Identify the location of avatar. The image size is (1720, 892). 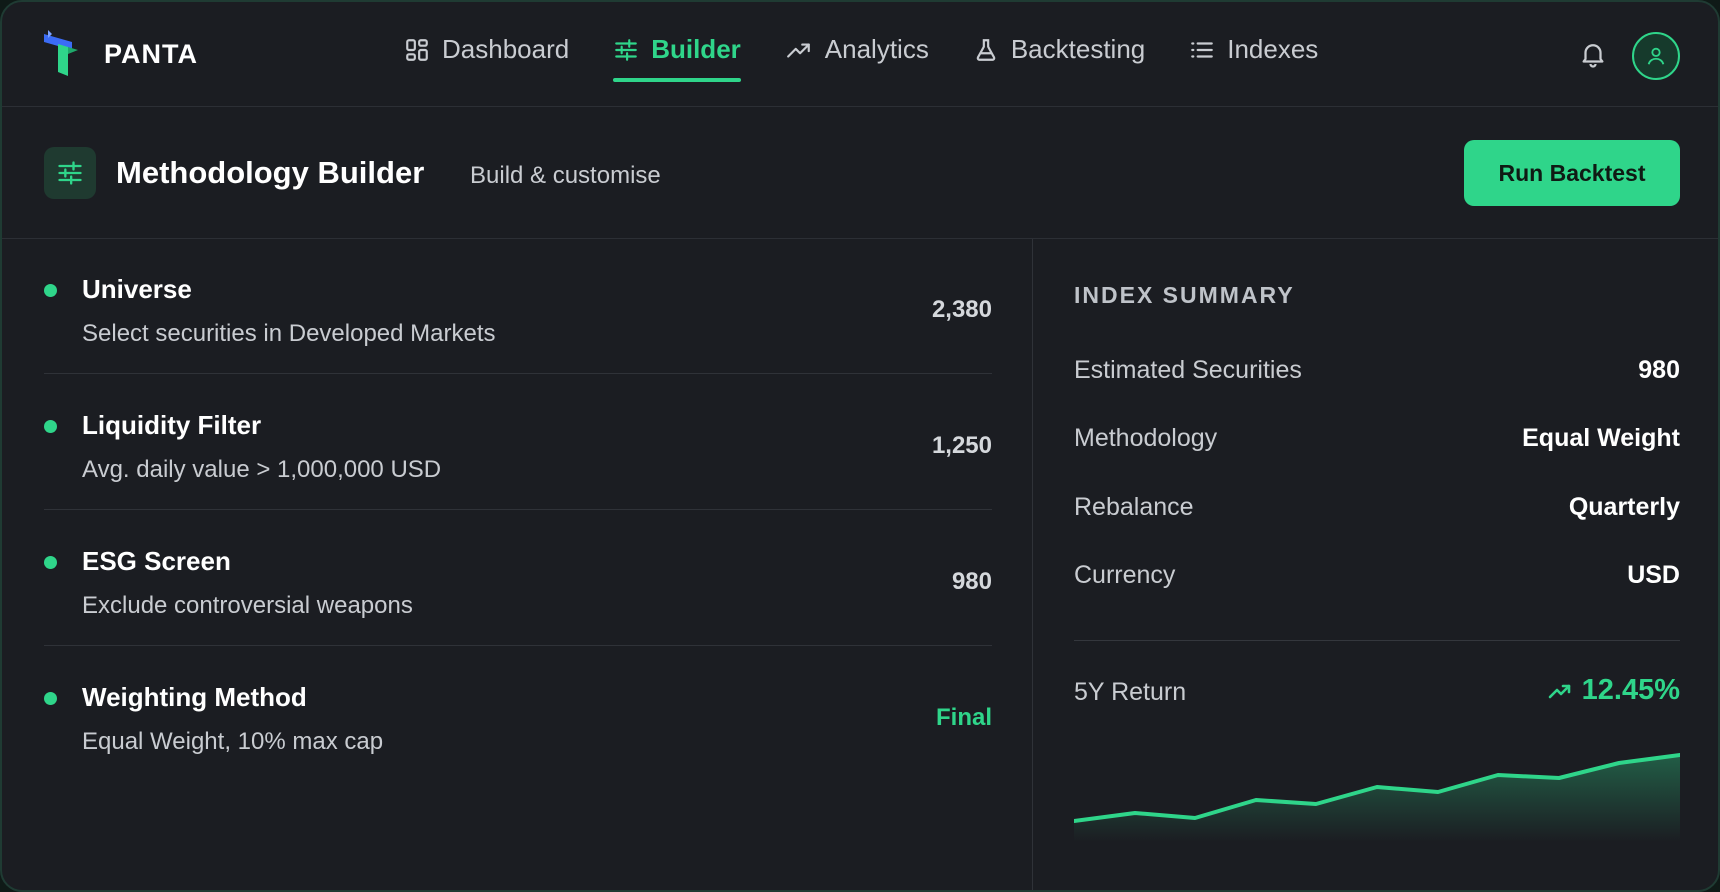
(1656, 56).